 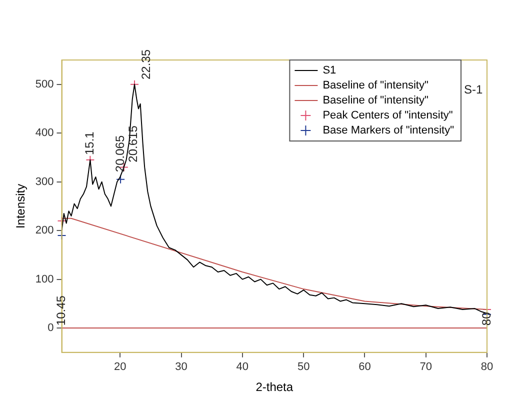 What do you see at coordinates (145, 64) in the screenshot?
I see `annotation: 22.35` at bounding box center [145, 64].